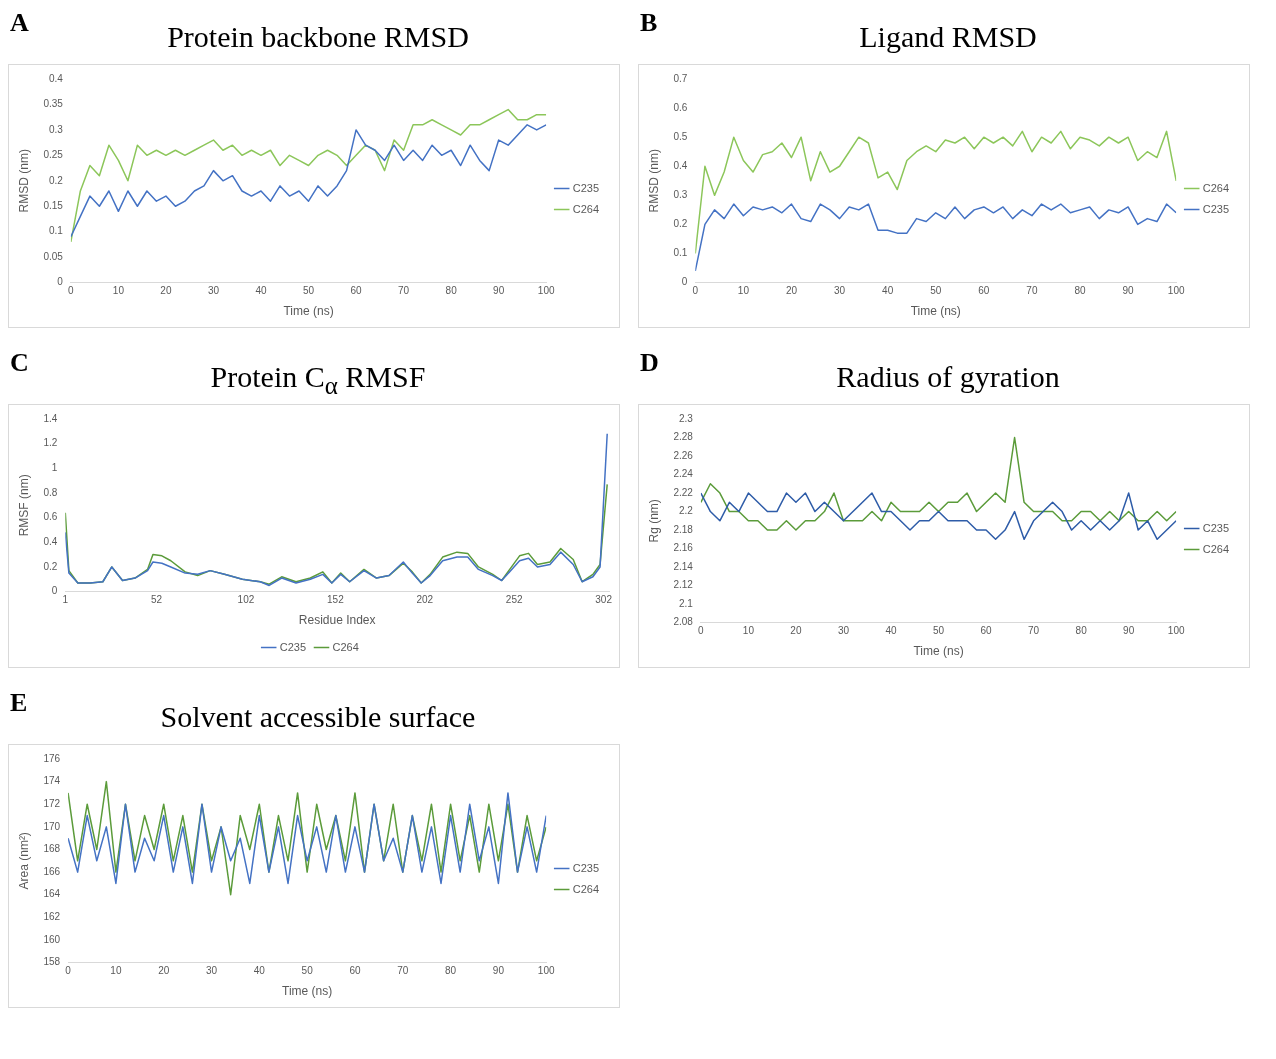 The image size is (1276, 1059). Describe the element at coordinates (680, 78) in the screenshot. I see `y-tick-label: 0.7` at that location.